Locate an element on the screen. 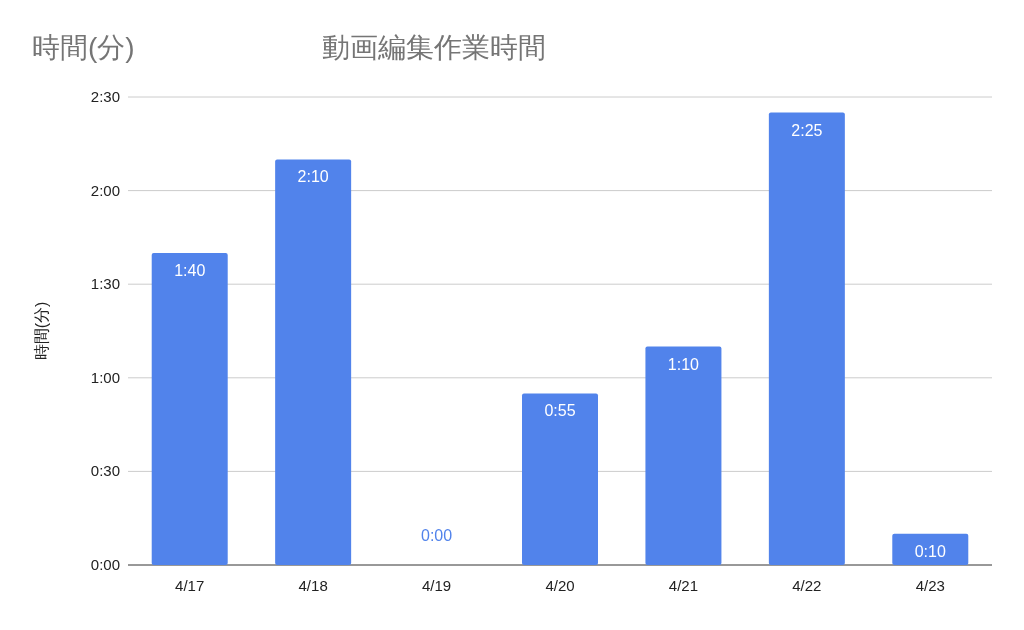 This screenshot has width=1024, height=630. y-tick-label: 2:00 is located at coordinates (105, 190).